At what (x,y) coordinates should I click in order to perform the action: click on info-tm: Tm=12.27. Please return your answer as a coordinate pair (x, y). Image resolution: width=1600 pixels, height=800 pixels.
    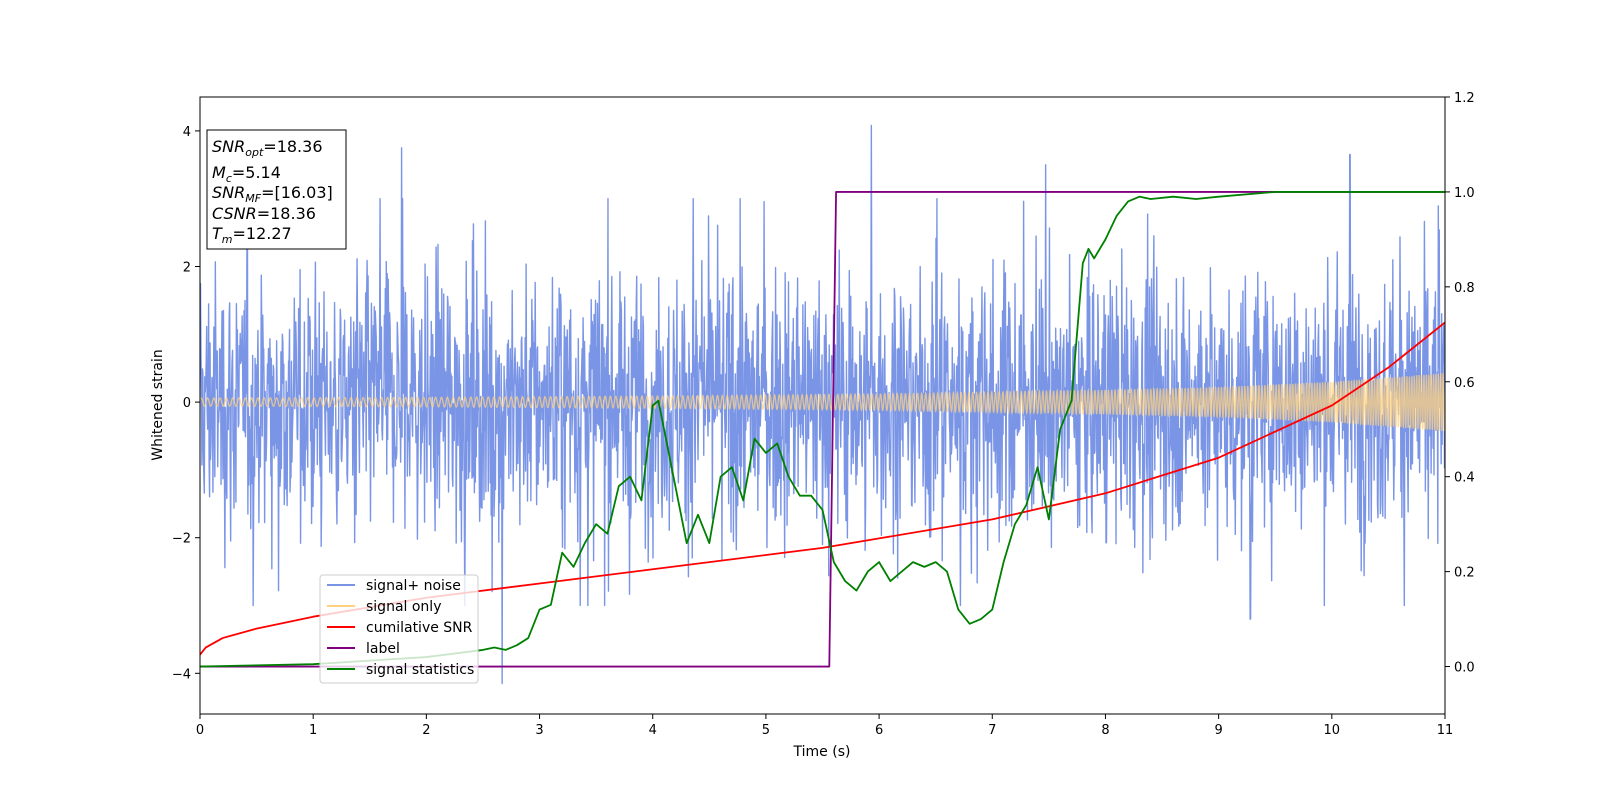
    Looking at the image, I should click on (252, 235).